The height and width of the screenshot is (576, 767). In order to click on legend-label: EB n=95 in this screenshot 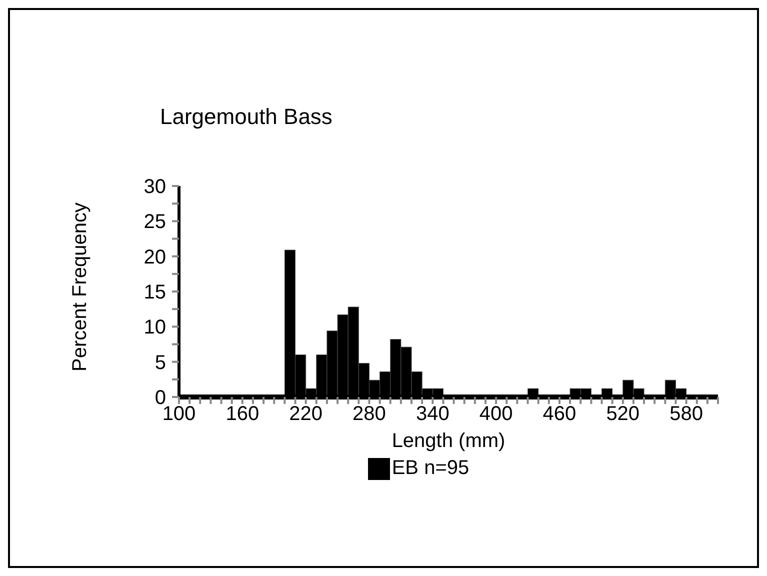, I will do `click(431, 468)`.